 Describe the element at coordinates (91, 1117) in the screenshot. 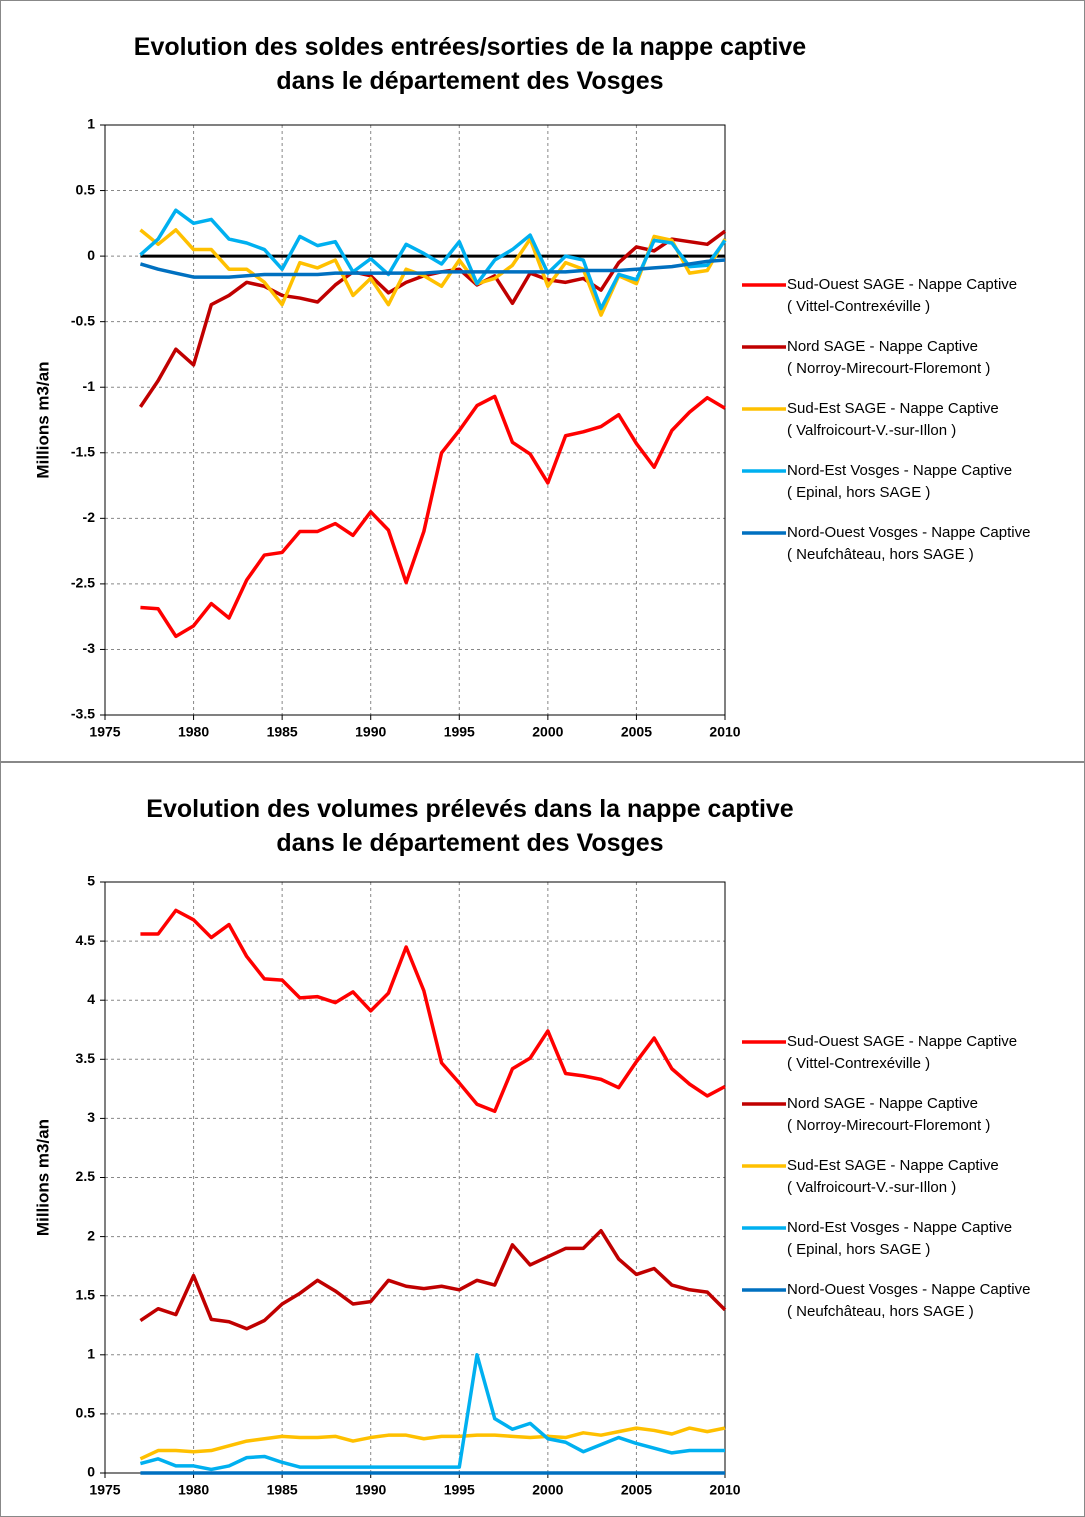

I see `y-tick-label: 3` at that location.